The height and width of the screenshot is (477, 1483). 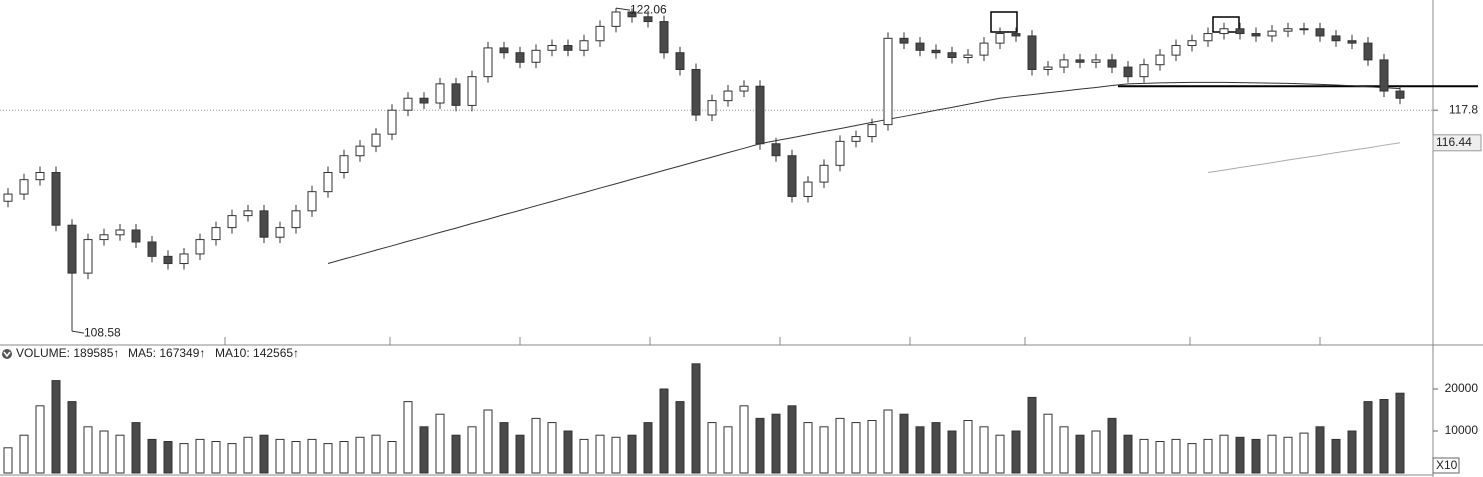 I want to click on high-label: 122.06, so click(x=648, y=9).